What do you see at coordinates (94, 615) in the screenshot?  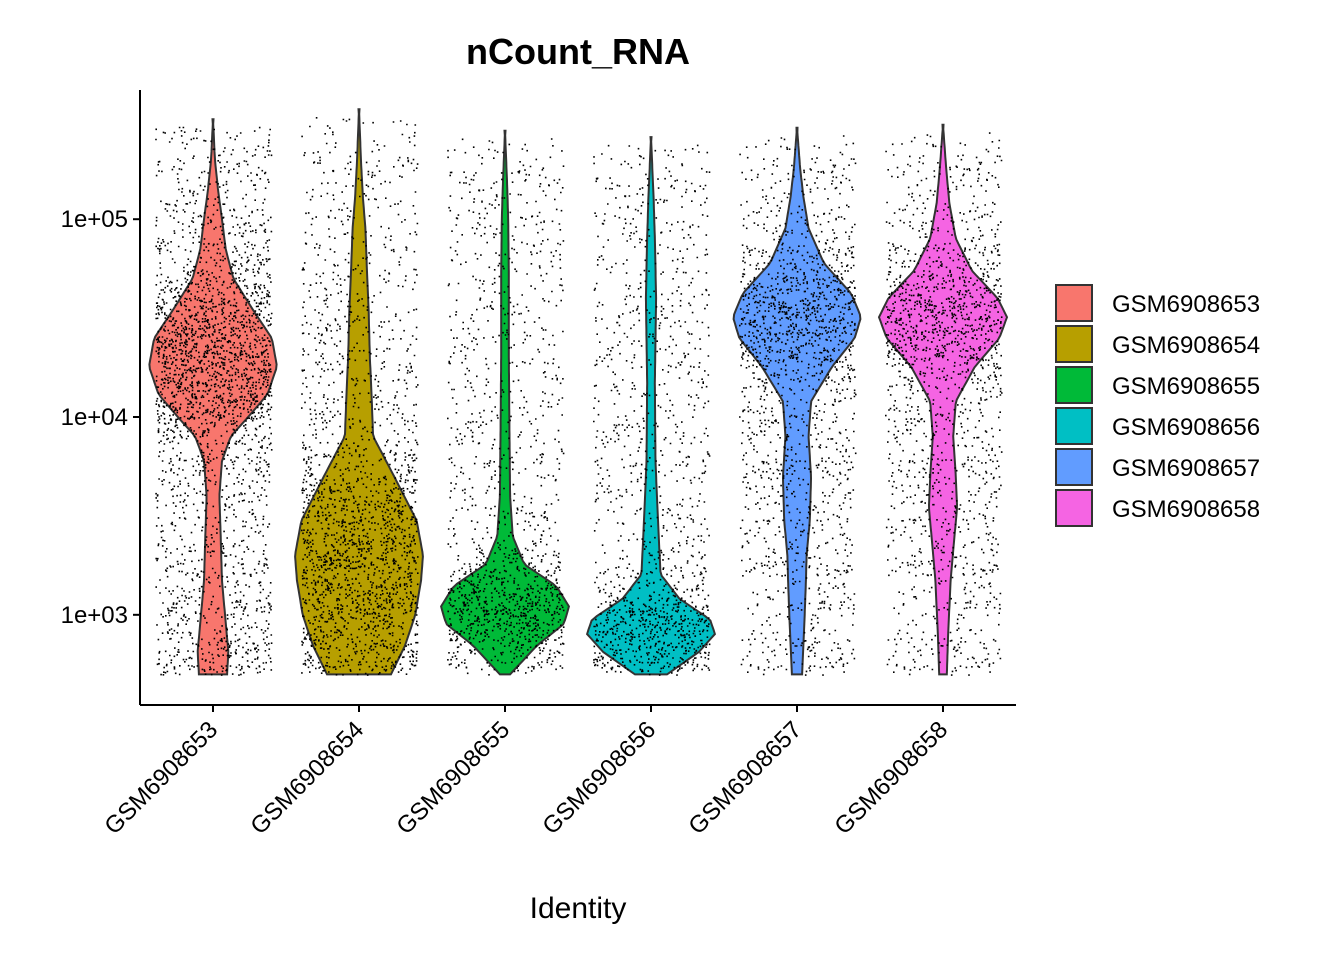 I see `y-tick-label: 1e+03` at bounding box center [94, 615].